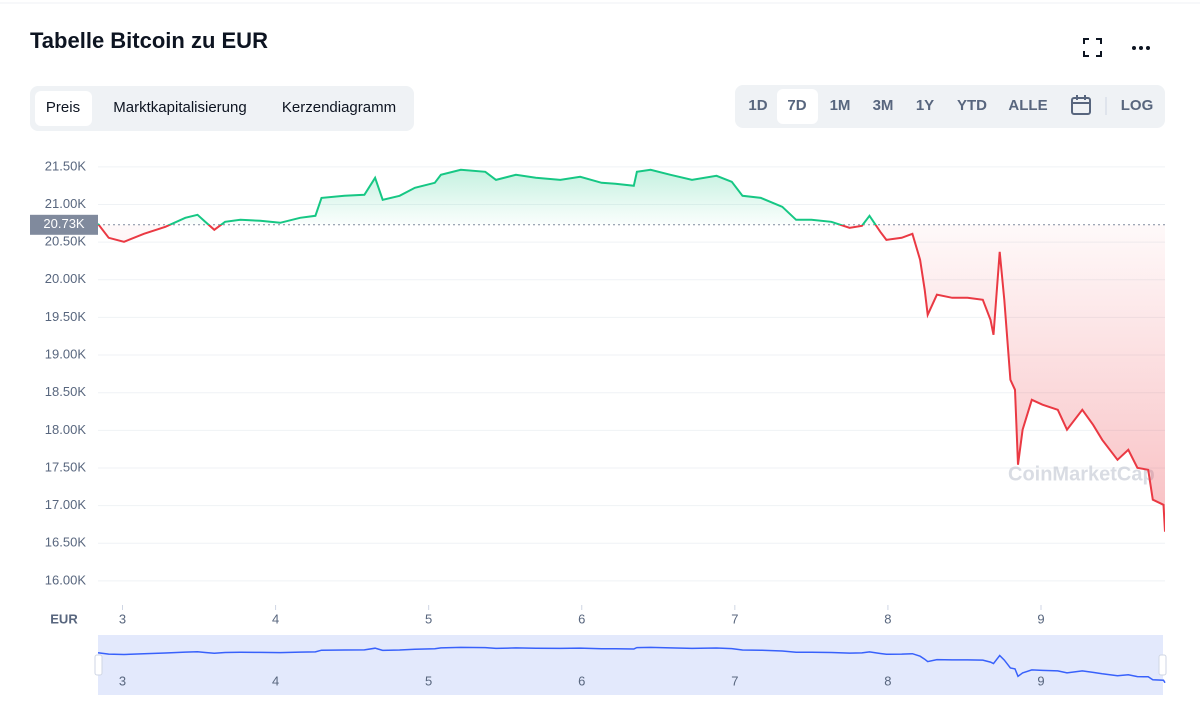  What do you see at coordinates (887, 618) in the screenshot?
I see `x-tick-label: 8` at bounding box center [887, 618].